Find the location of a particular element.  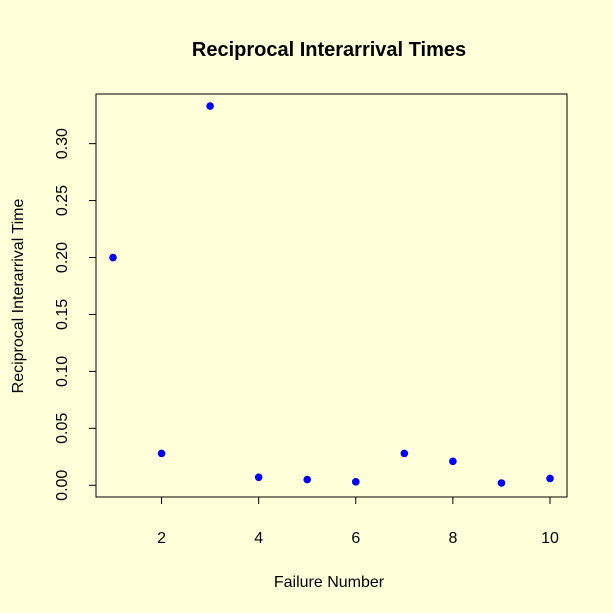

y-tick-label: 0.25 is located at coordinates (62, 200).